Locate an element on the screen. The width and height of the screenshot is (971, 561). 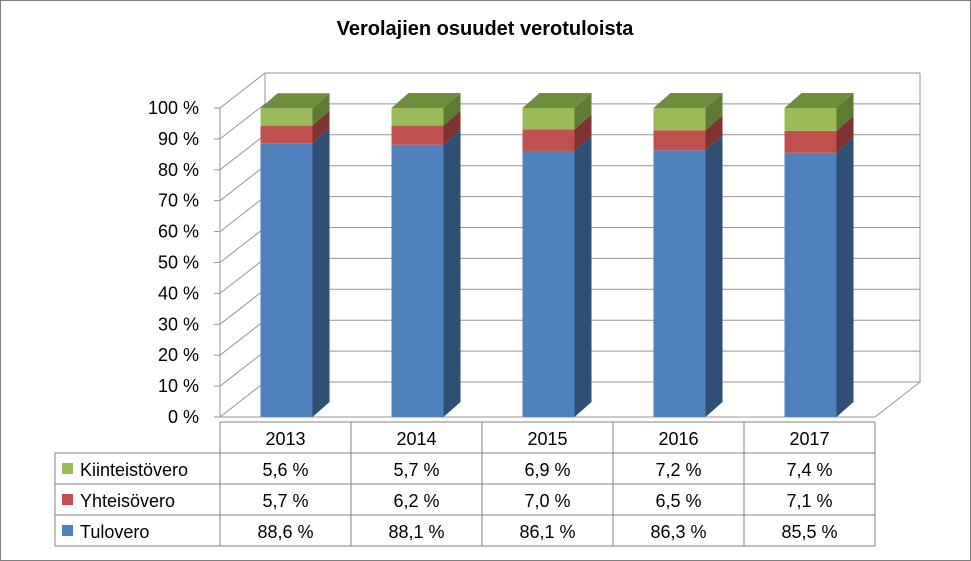
x-category-label: 2014 is located at coordinates (416, 439).